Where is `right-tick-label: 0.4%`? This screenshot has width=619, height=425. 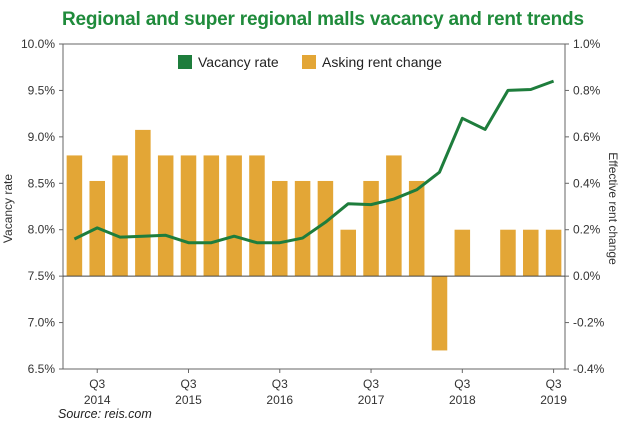 right-tick-label: 0.4% is located at coordinates (587, 183).